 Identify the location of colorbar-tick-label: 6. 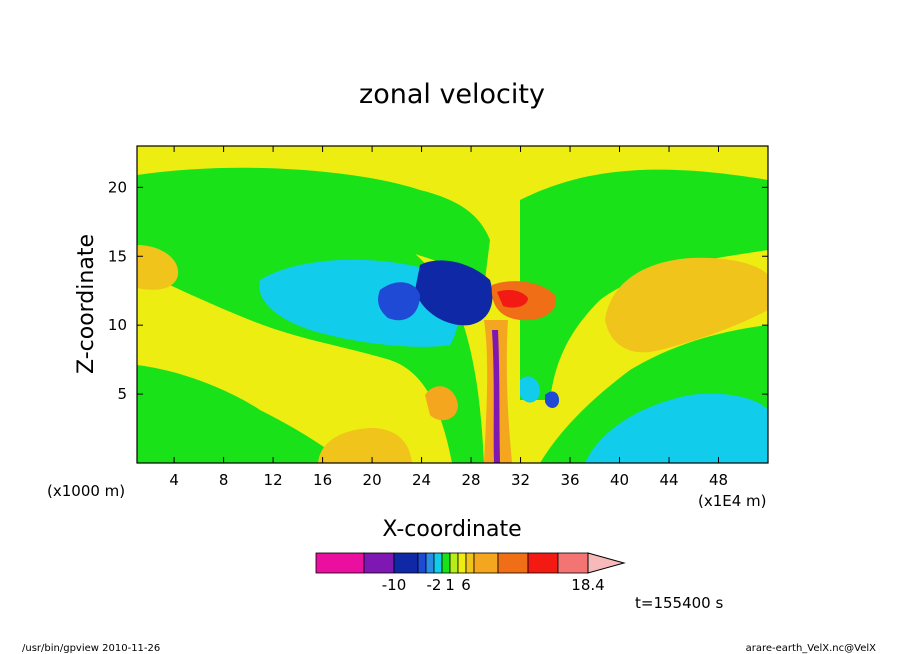
(466, 585).